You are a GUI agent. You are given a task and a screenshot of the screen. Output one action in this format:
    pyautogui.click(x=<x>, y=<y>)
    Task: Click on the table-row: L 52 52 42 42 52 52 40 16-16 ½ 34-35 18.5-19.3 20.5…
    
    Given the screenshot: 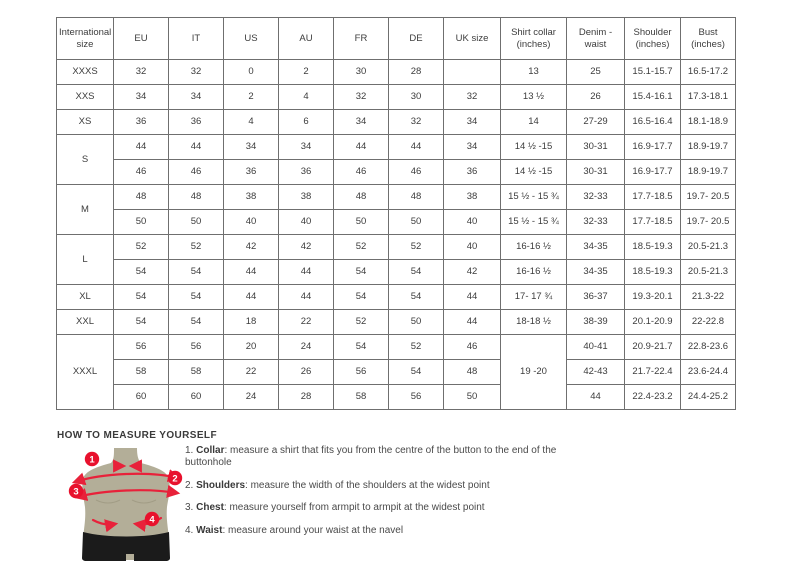 What is the action you would take?
    pyautogui.click(x=396, y=259)
    